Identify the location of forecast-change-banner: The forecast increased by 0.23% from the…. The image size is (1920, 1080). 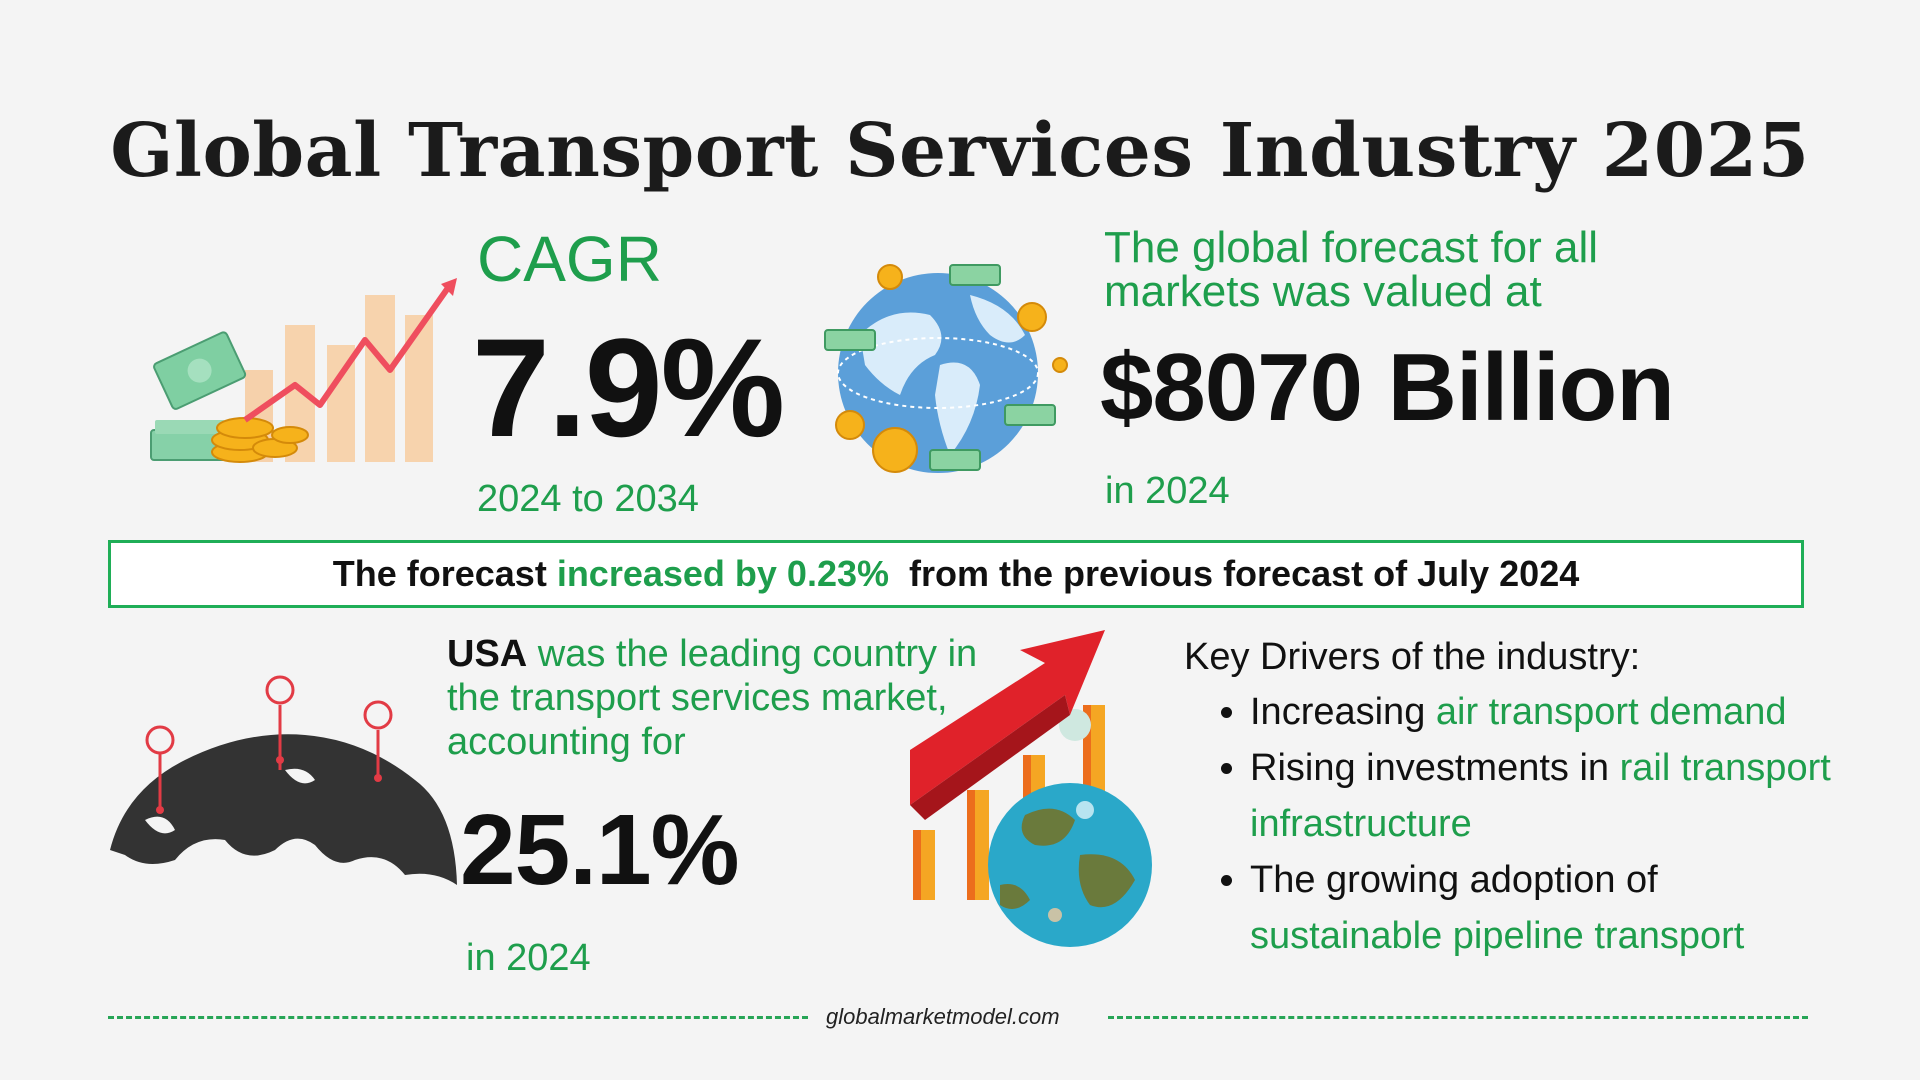
(956, 574).